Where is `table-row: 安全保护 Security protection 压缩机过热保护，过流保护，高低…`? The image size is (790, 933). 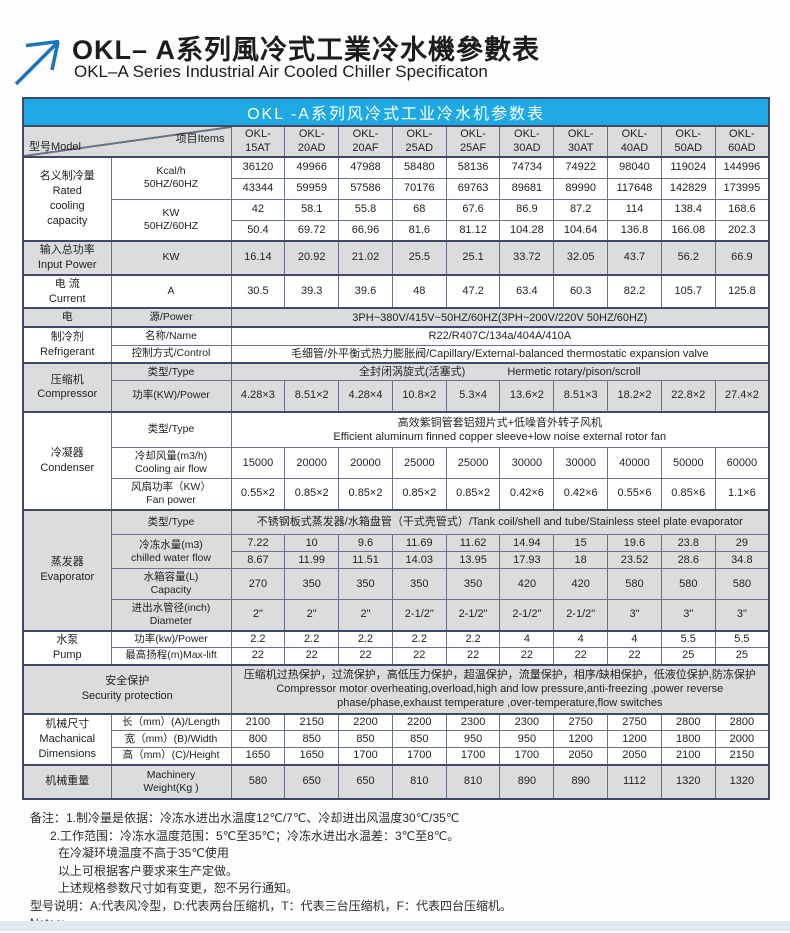
table-row: 安全保护 Security protection 压缩机过热保护，过流保护，高低… is located at coordinates (396, 689).